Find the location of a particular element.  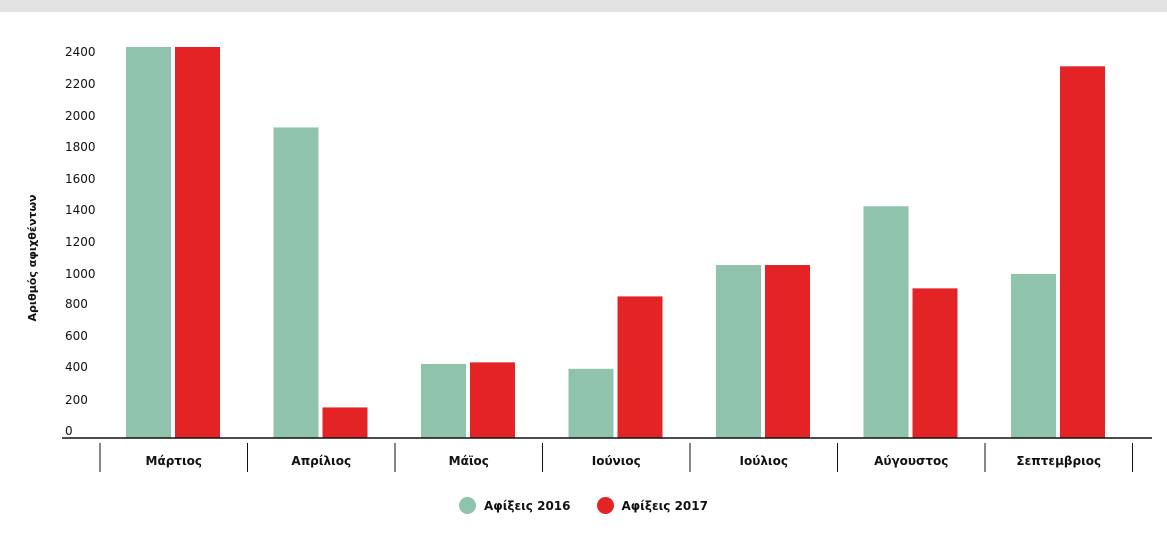

category-label-4: Ιούνιος is located at coordinates (616, 461).